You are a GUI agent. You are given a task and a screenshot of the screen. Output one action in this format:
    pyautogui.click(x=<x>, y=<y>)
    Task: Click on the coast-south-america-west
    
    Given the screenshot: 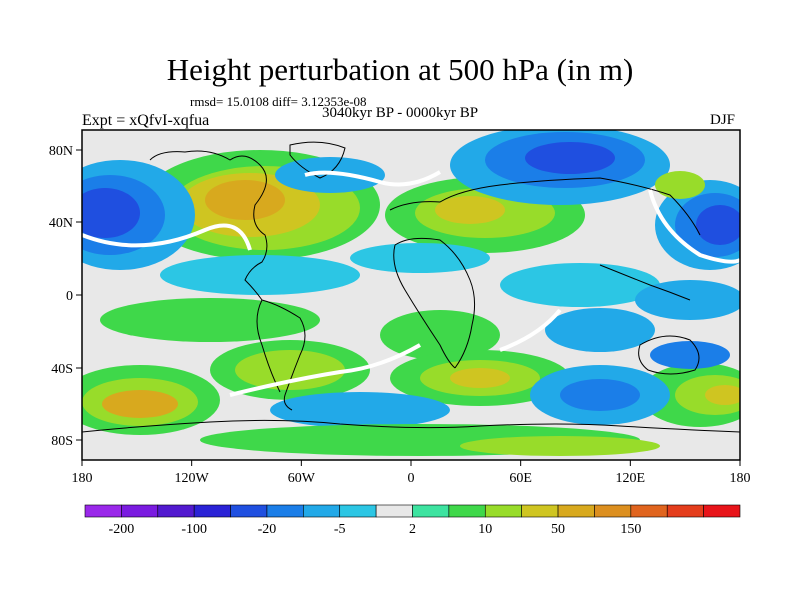 What is the action you would take?
    pyautogui.click(x=268, y=346)
    